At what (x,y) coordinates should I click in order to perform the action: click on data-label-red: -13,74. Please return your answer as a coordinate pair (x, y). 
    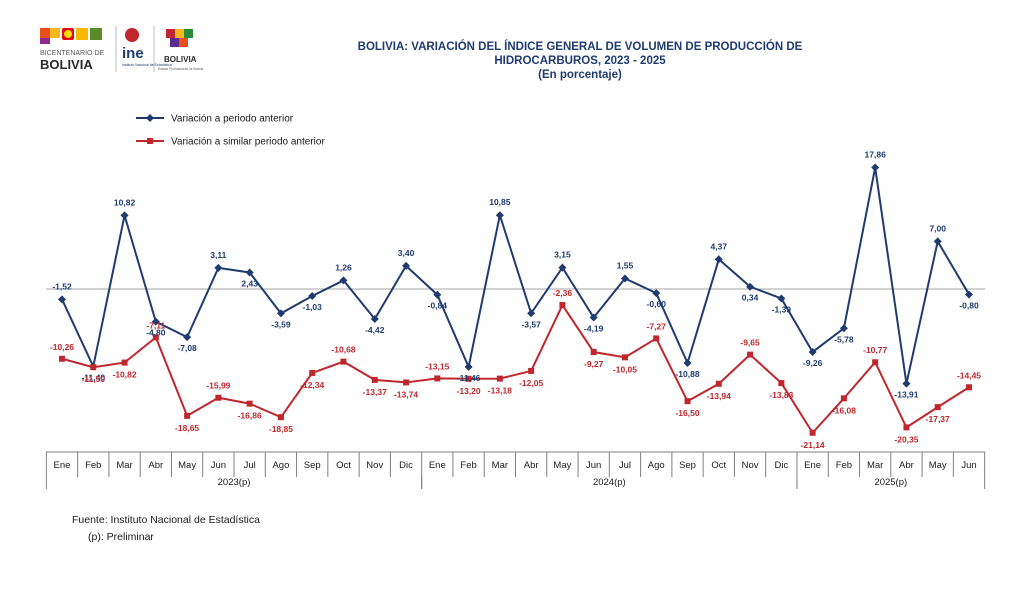
    Looking at the image, I should click on (406, 394).